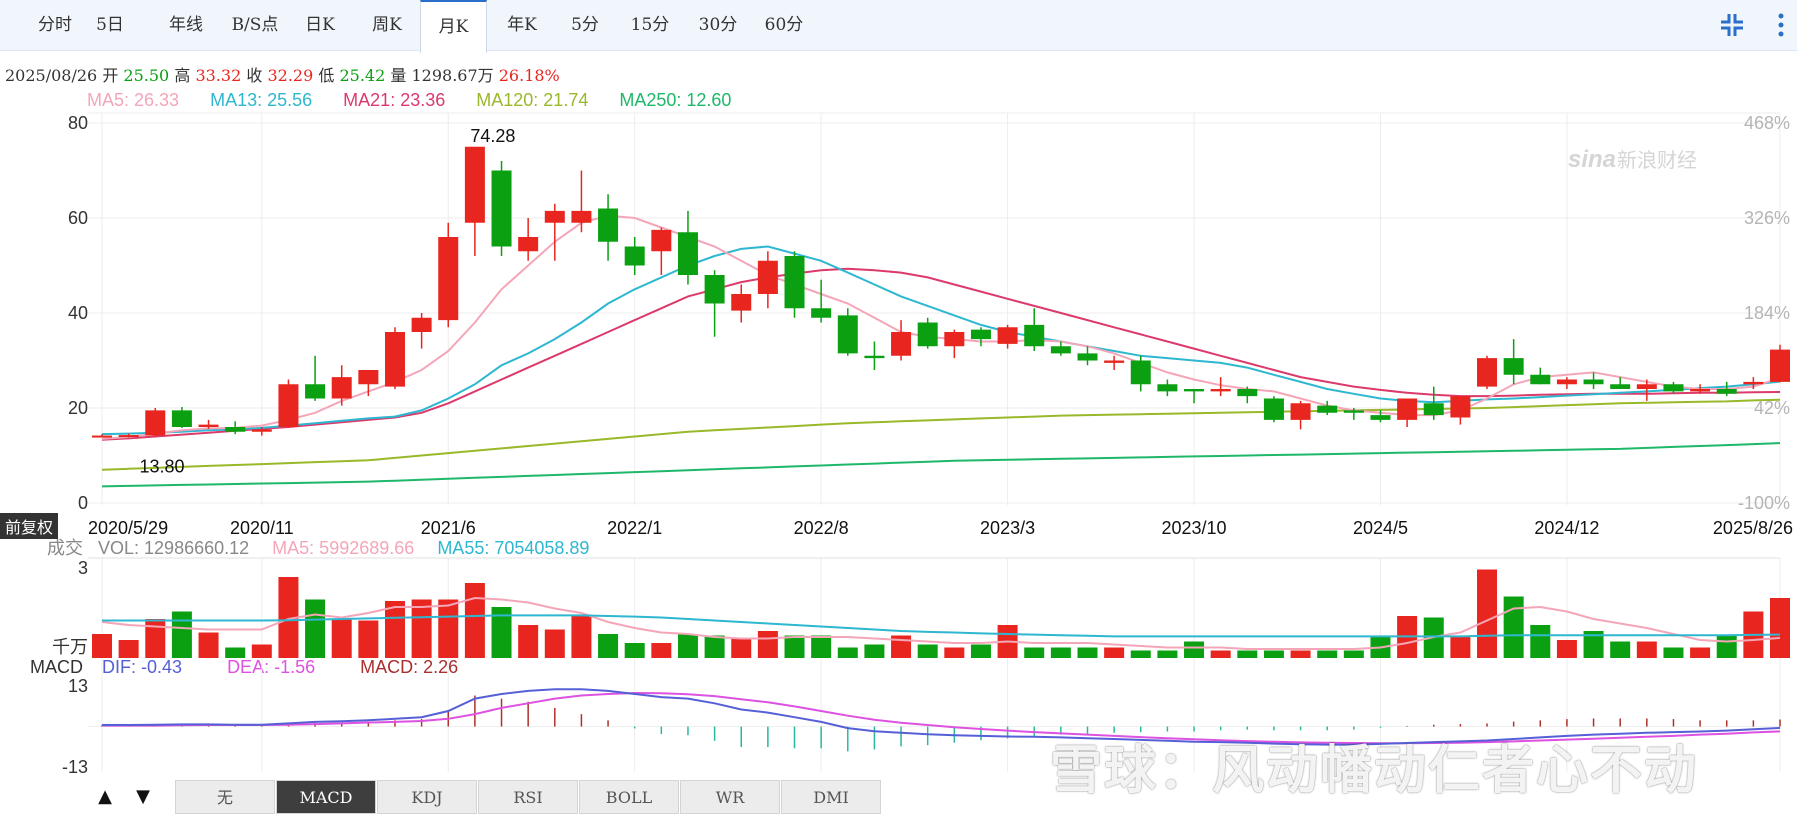  What do you see at coordinates (254, 75) in the screenshot?
I see `info-close-label: 收` at bounding box center [254, 75].